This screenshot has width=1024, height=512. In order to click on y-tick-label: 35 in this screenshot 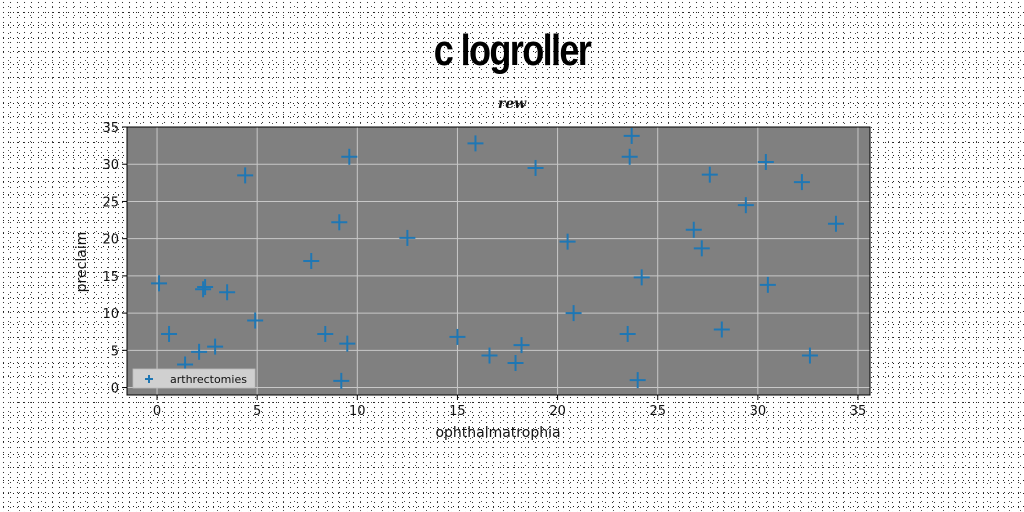, I will do `click(110, 128)`.